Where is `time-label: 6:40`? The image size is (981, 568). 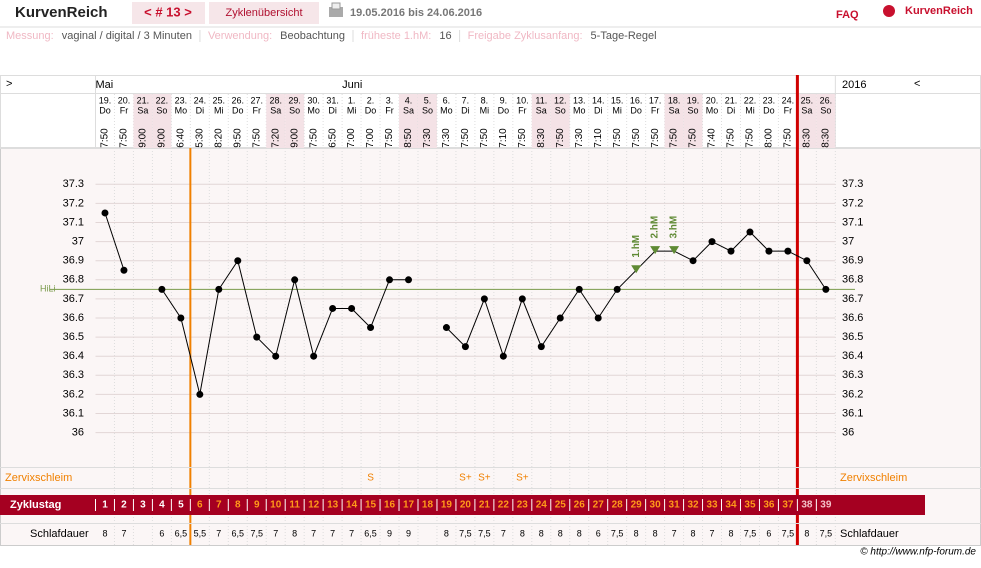
time-label: 6:40 is located at coordinates (181, 138).